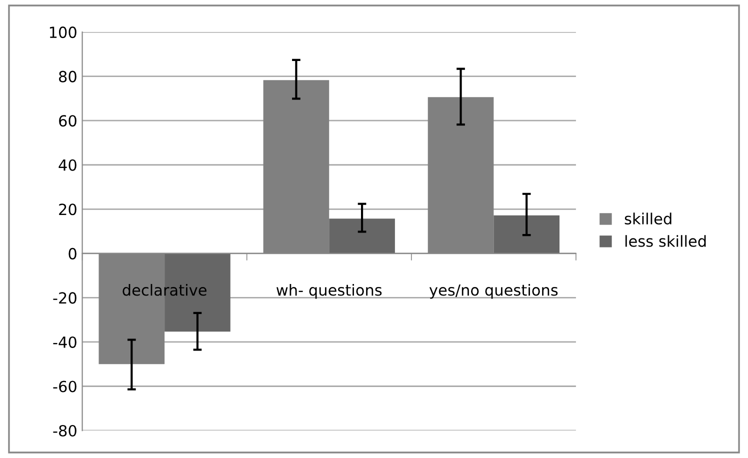  I want to click on x-tick-label: yes/no questions, so click(493, 291).